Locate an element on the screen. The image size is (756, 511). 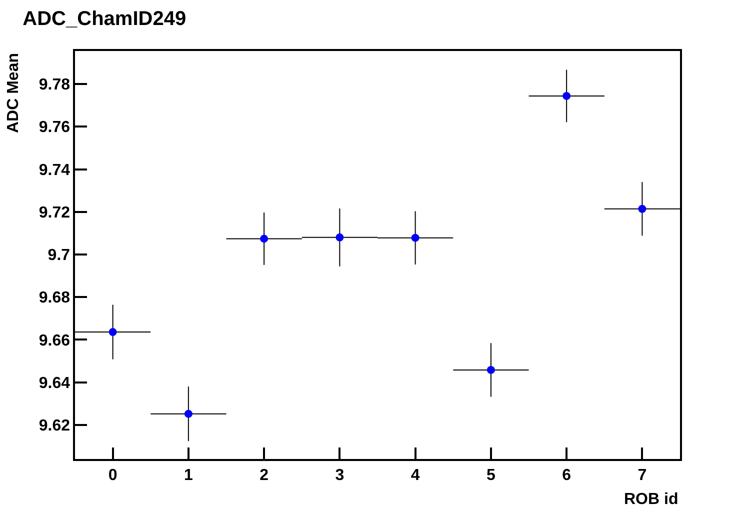
y-tick-label: 9.78 is located at coordinates (54, 85).